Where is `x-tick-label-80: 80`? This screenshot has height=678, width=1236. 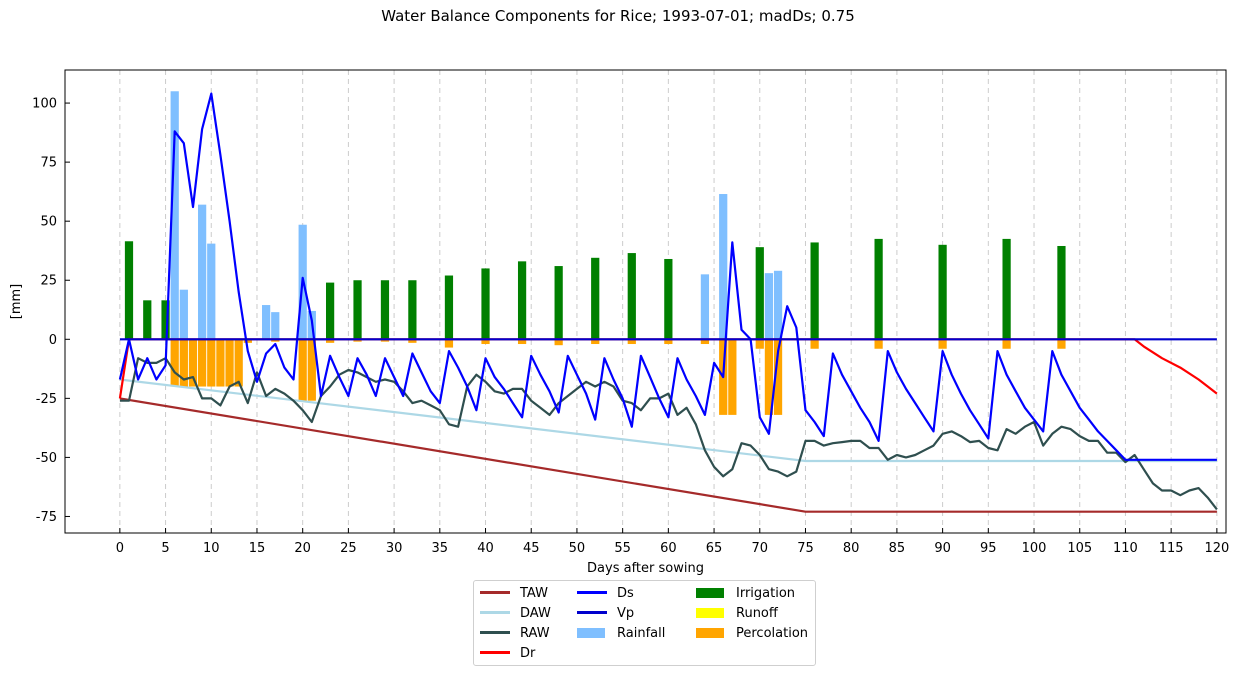
x-tick-label-80: 80 is located at coordinates (851, 548).